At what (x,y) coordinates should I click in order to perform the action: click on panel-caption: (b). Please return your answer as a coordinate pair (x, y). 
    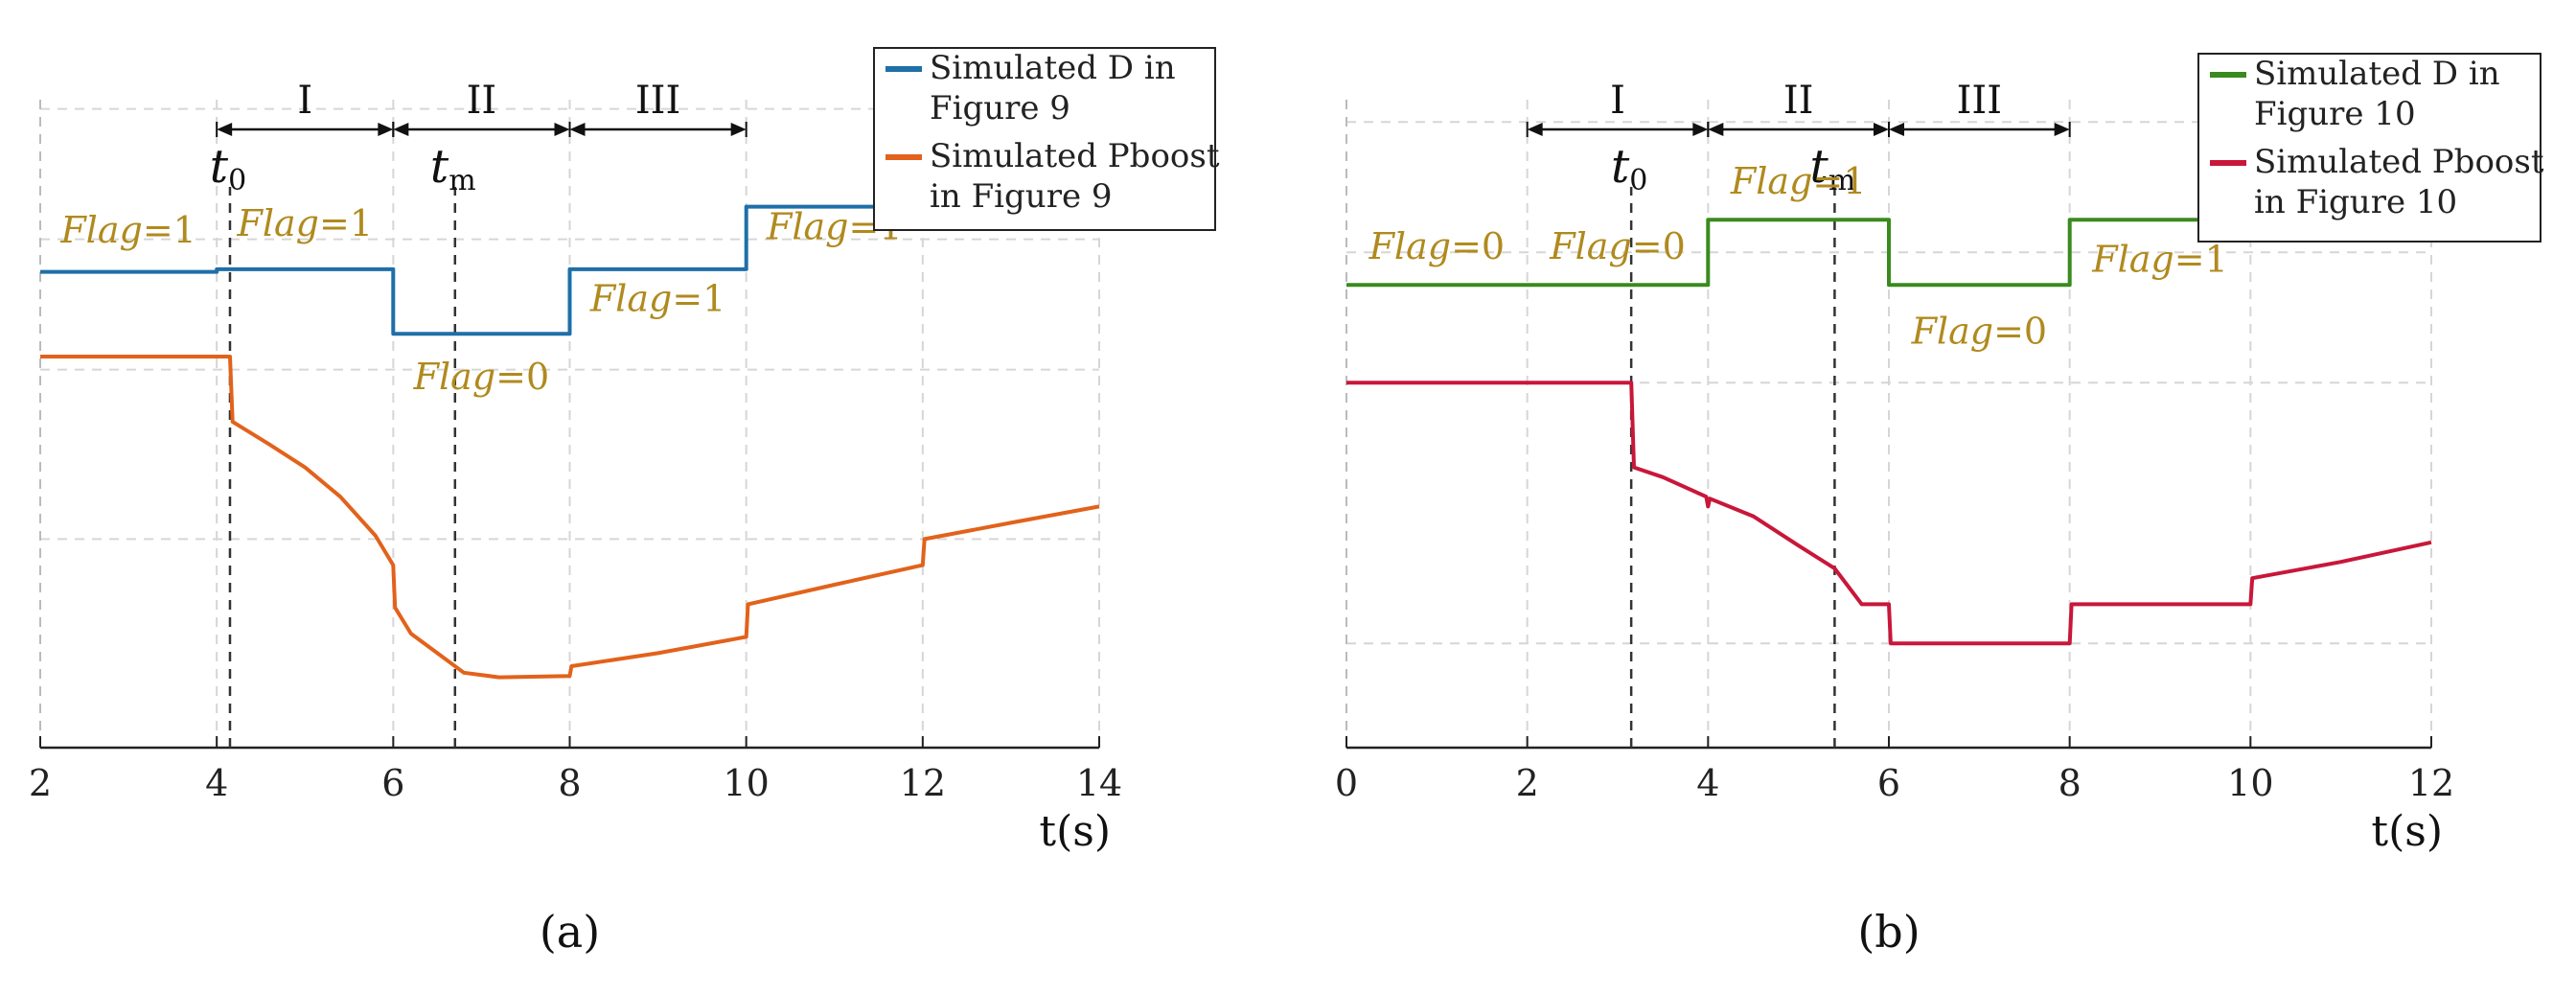
    Looking at the image, I should click on (1888, 932).